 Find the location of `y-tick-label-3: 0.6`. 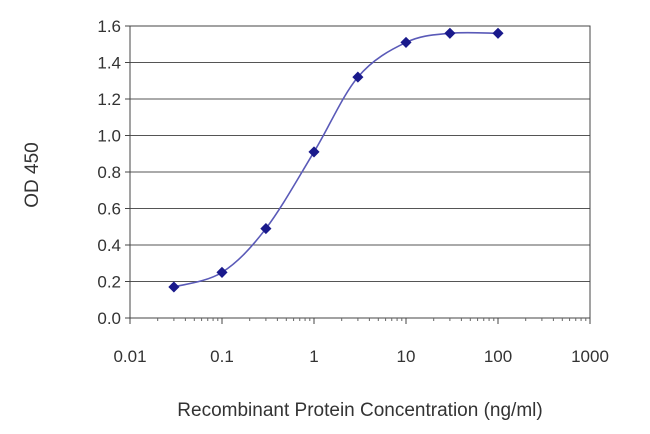

y-tick-label-3: 0.6 is located at coordinates (109, 209).